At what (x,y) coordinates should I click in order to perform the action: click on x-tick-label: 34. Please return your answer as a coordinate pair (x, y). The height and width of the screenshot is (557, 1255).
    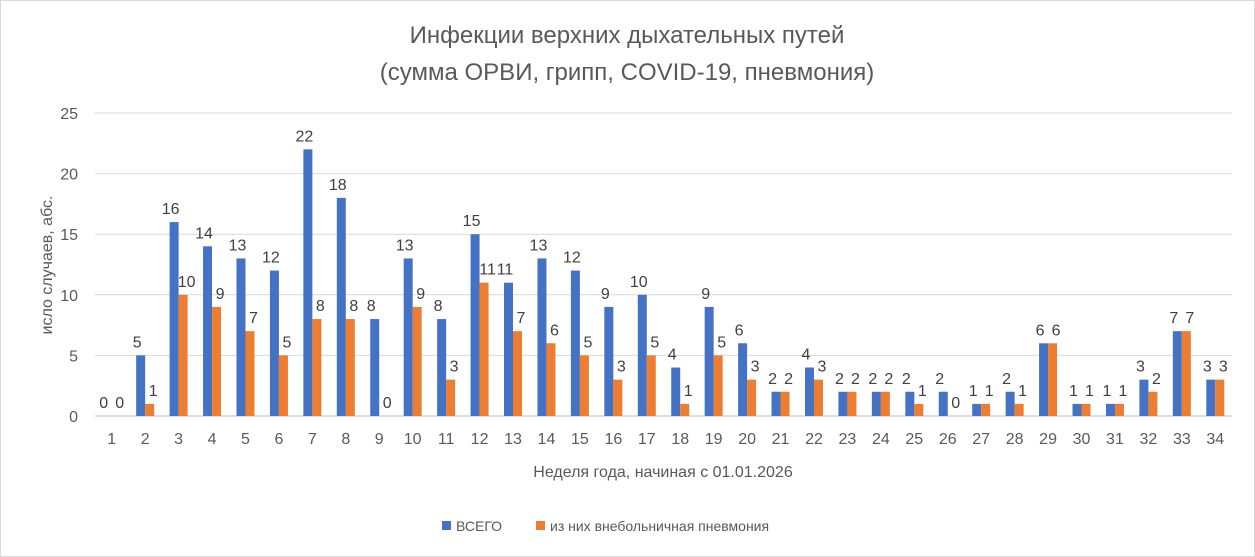
    Looking at the image, I should click on (1215, 439).